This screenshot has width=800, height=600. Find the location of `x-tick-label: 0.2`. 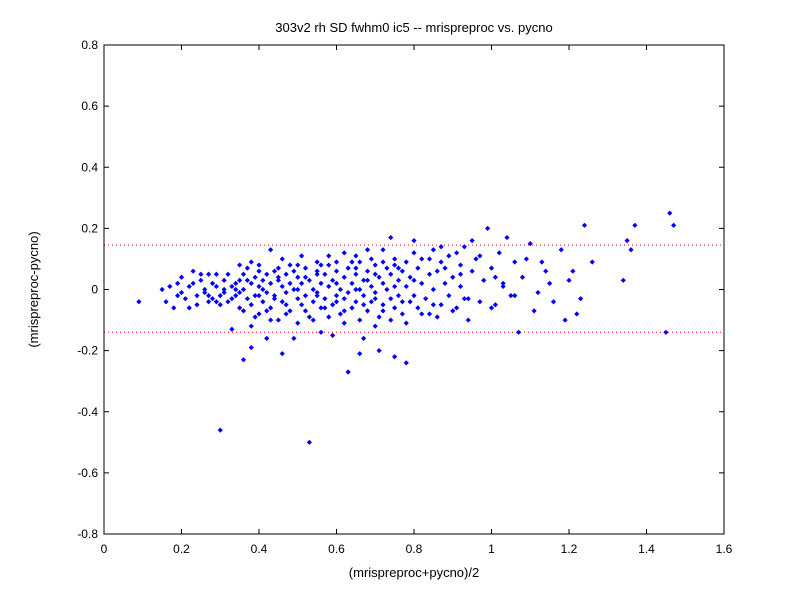

x-tick-label: 0.2 is located at coordinates (181, 549).